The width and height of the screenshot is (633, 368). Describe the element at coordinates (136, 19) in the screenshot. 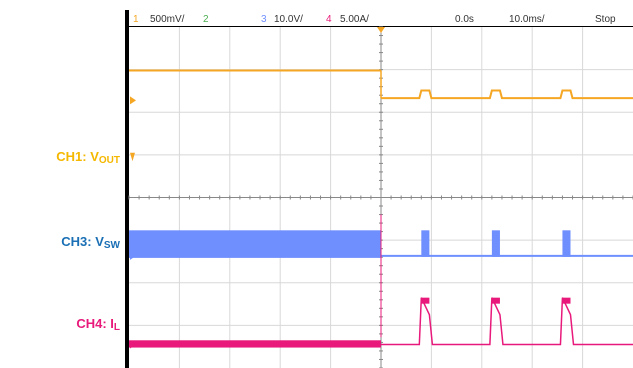

I see `header-ch1-number: 1` at that location.